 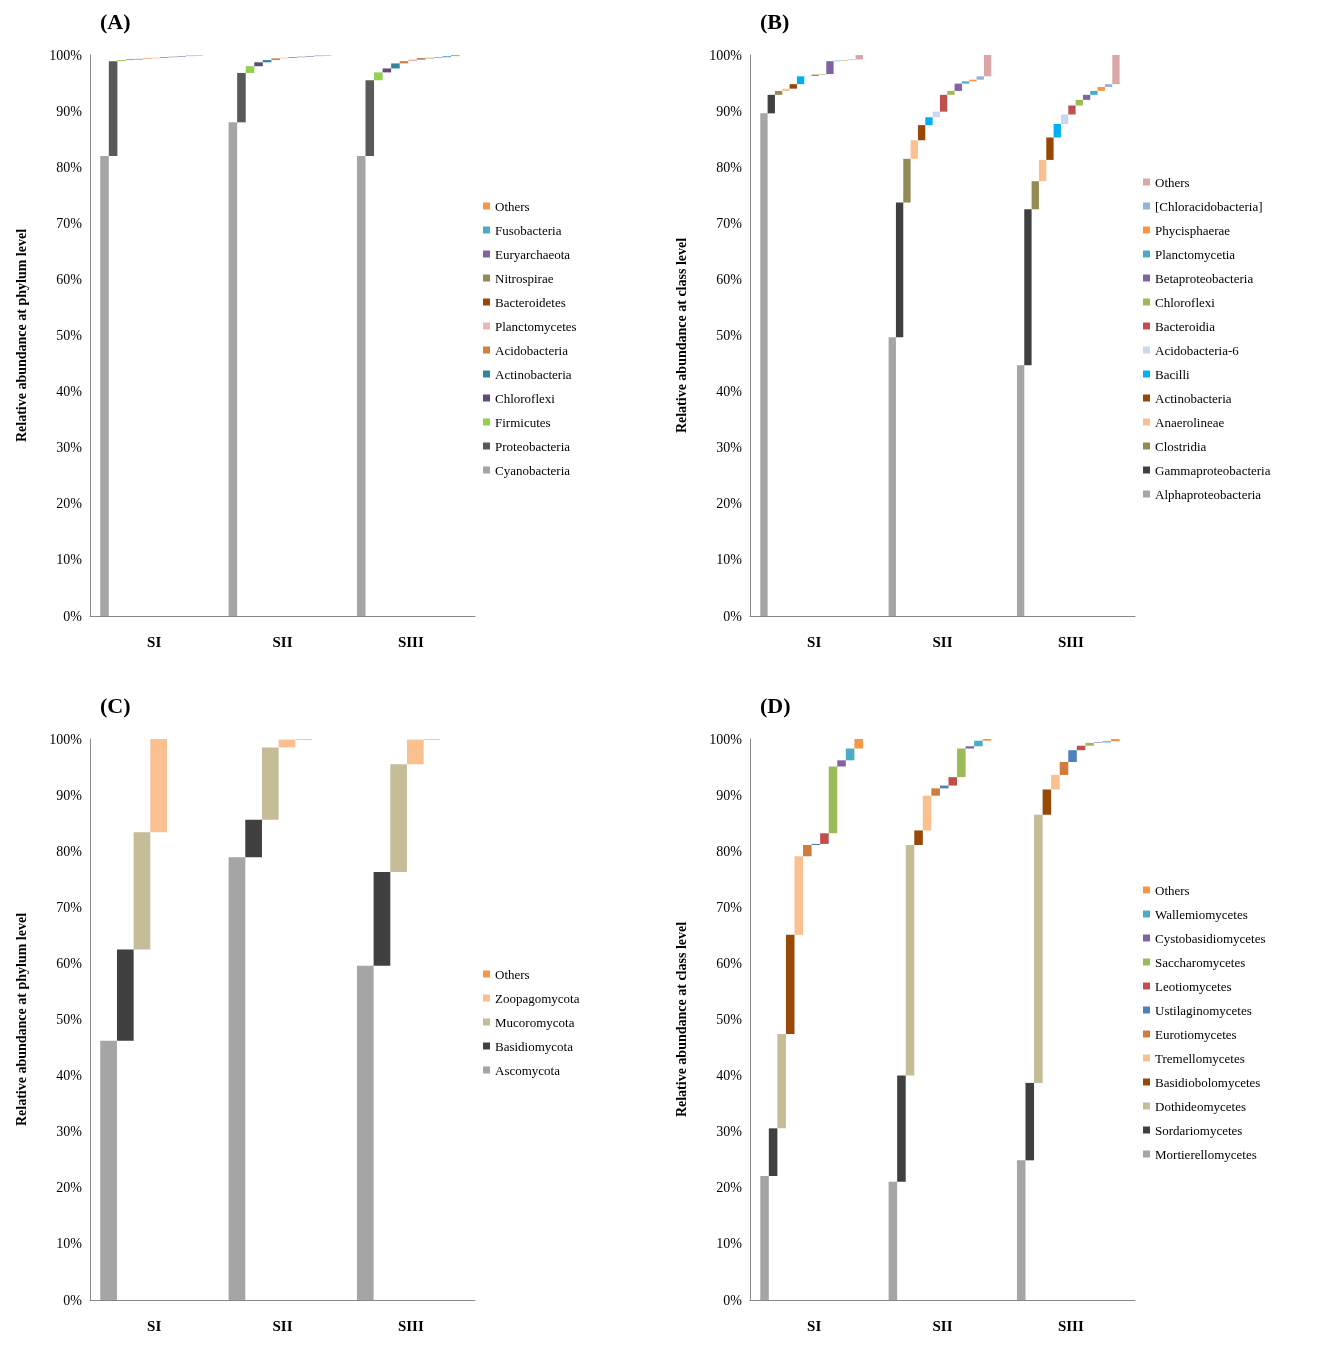 What do you see at coordinates (1199, 1130) in the screenshot?
I see `legend-label: Sordariomycetes` at bounding box center [1199, 1130].